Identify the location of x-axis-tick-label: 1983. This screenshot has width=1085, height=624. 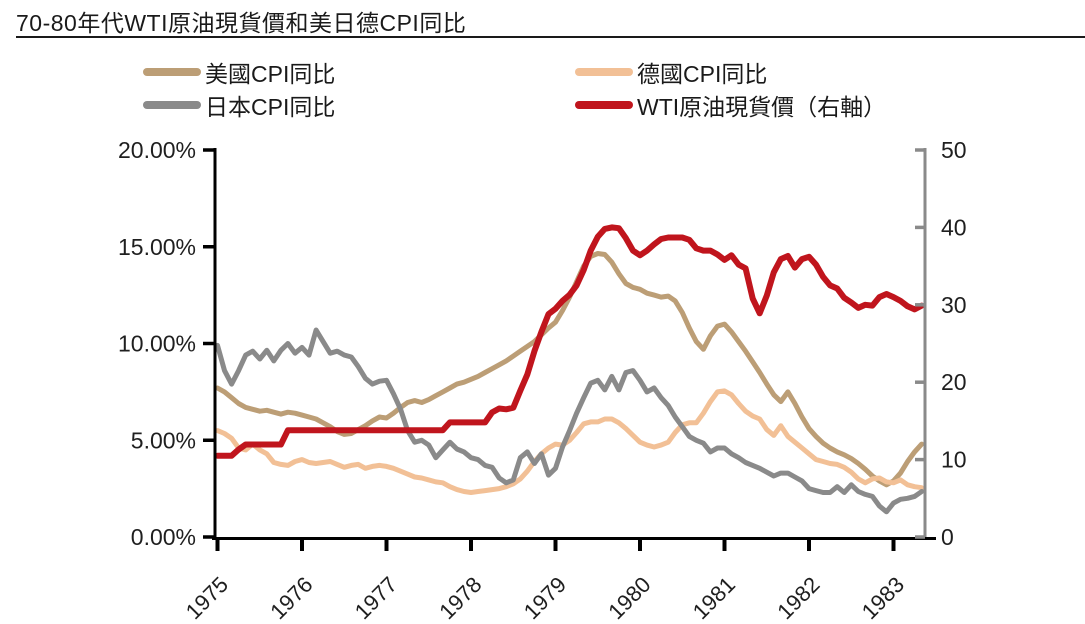
(883, 598).